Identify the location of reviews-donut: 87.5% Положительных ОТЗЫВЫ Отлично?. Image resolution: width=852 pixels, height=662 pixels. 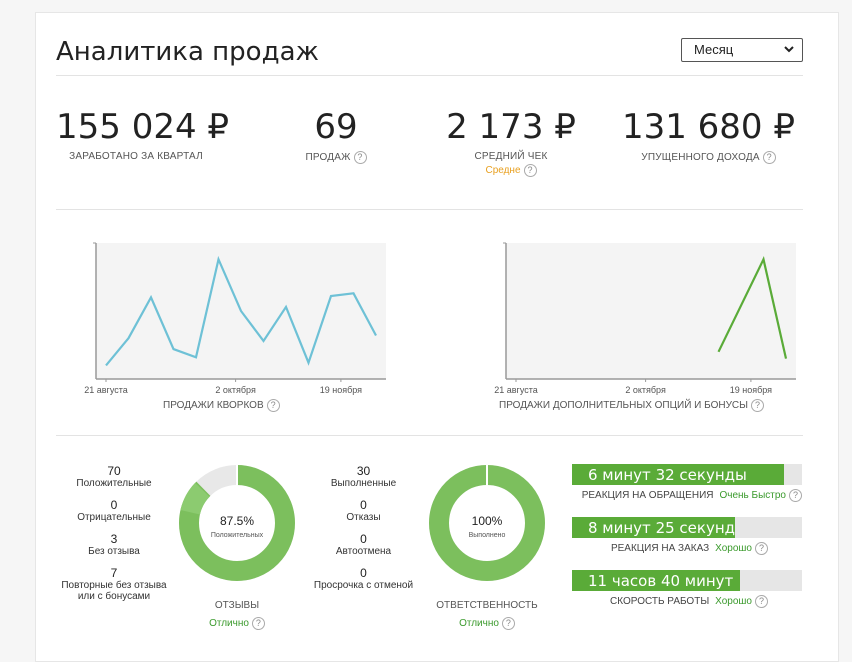
(237, 546).